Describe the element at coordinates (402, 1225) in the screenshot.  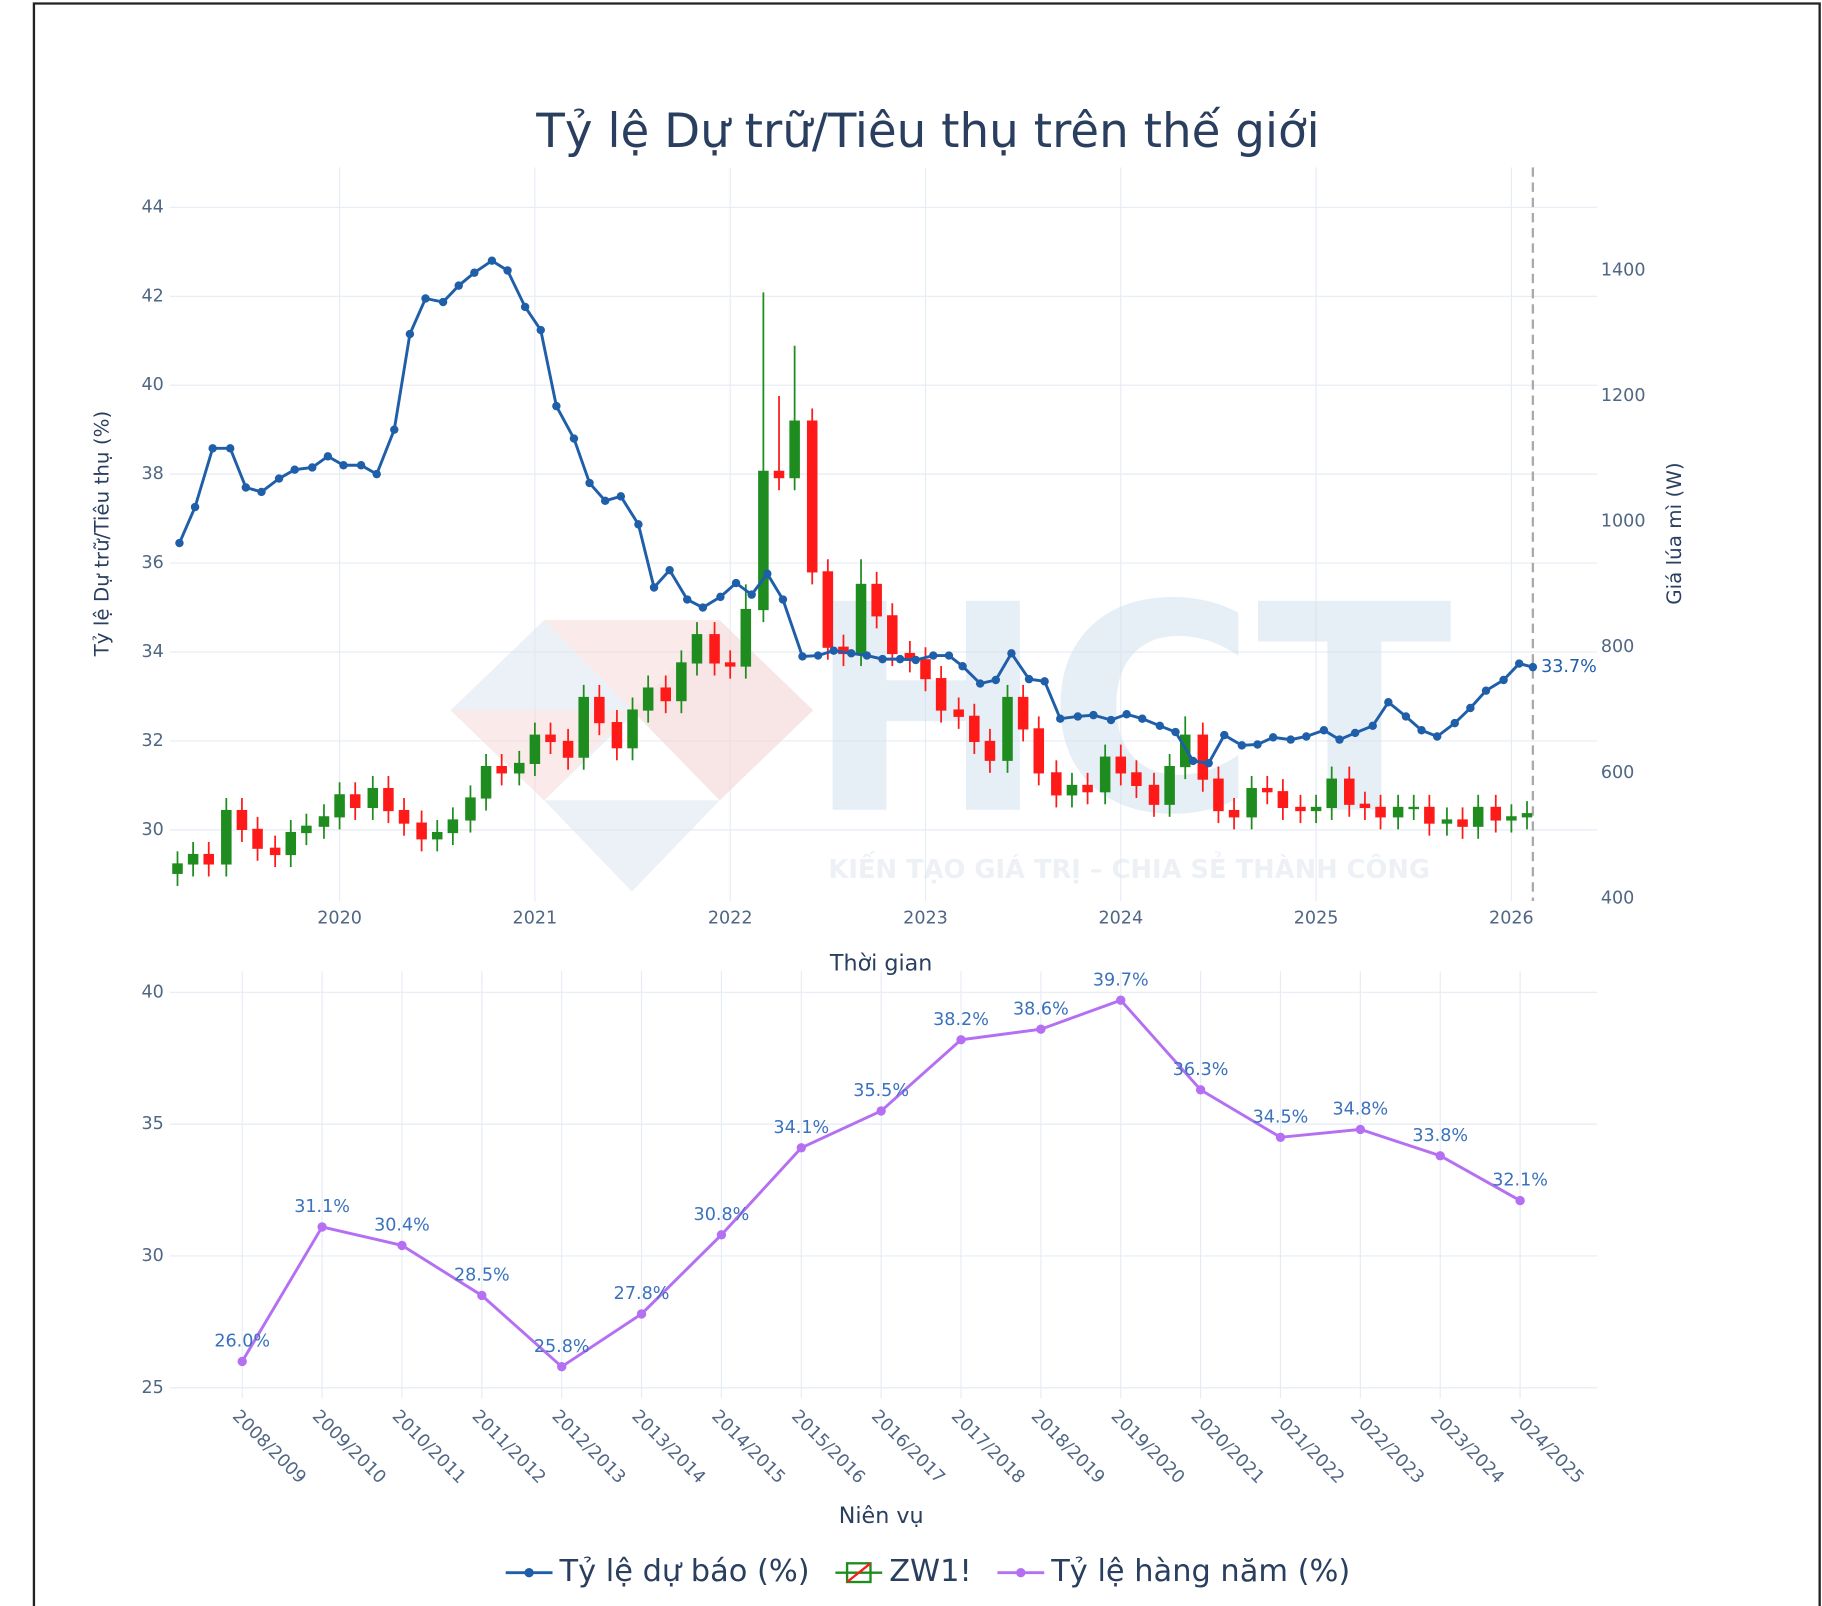
I see `data-label: 30.4%` at that location.